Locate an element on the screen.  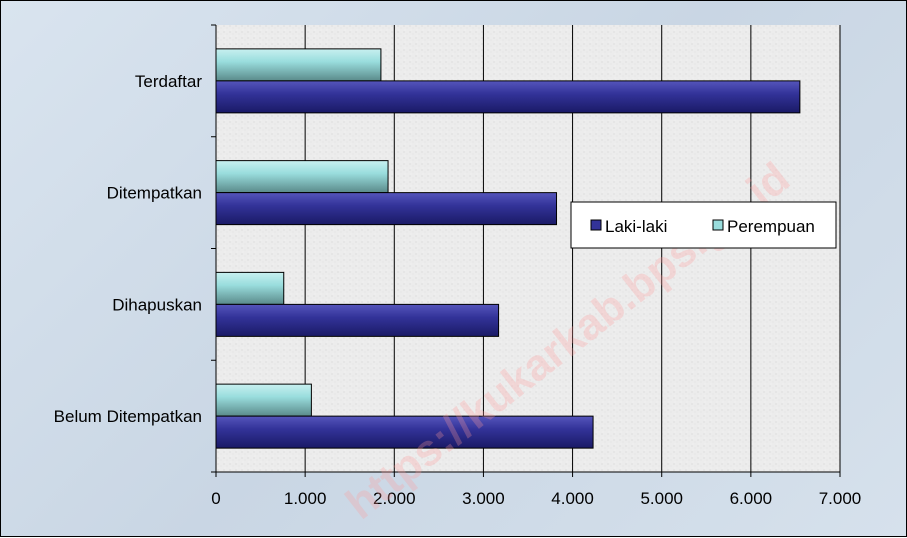
legend-swatch-perempuan is located at coordinates (718, 225).